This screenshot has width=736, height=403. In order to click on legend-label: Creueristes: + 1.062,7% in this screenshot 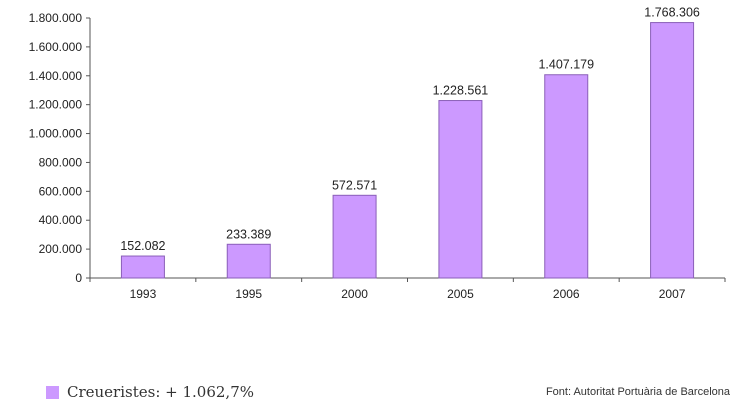, I will do `click(160, 392)`.